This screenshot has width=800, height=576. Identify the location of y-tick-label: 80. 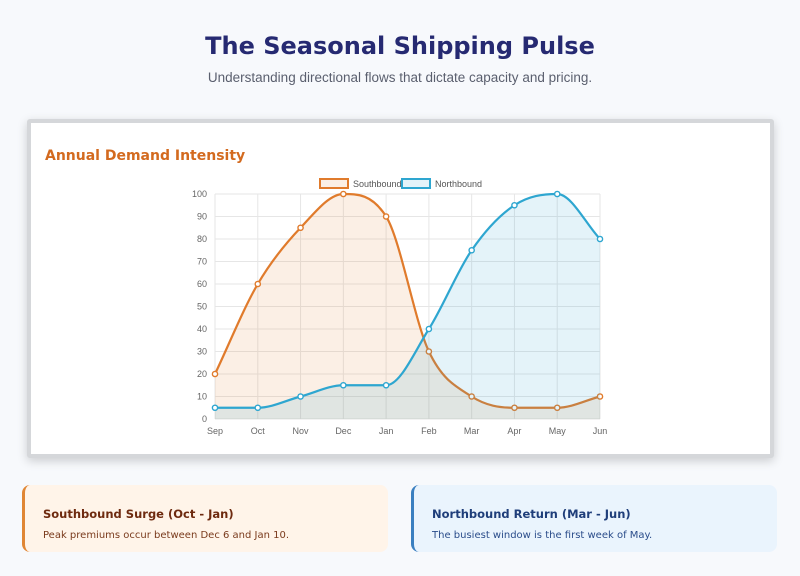
(202, 239).